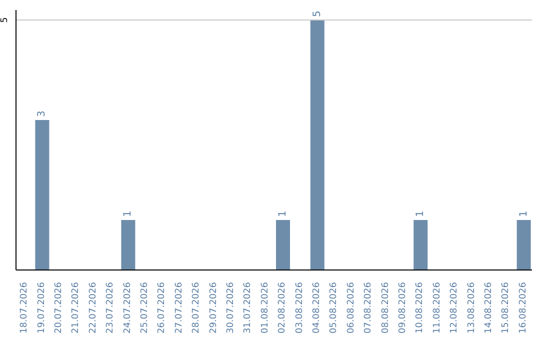  Describe the element at coordinates (369, 308) in the screenshot. I see `x-tick-label: 07.08.2026` at that location.